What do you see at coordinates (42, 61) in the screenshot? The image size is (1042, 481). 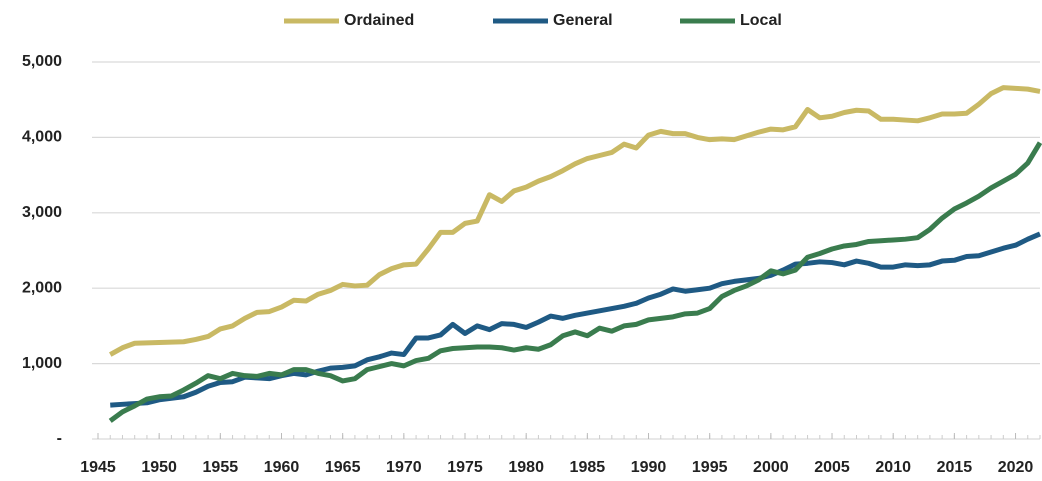 I see `y-tick-label: 5,000` at bounding box center [42, 61].